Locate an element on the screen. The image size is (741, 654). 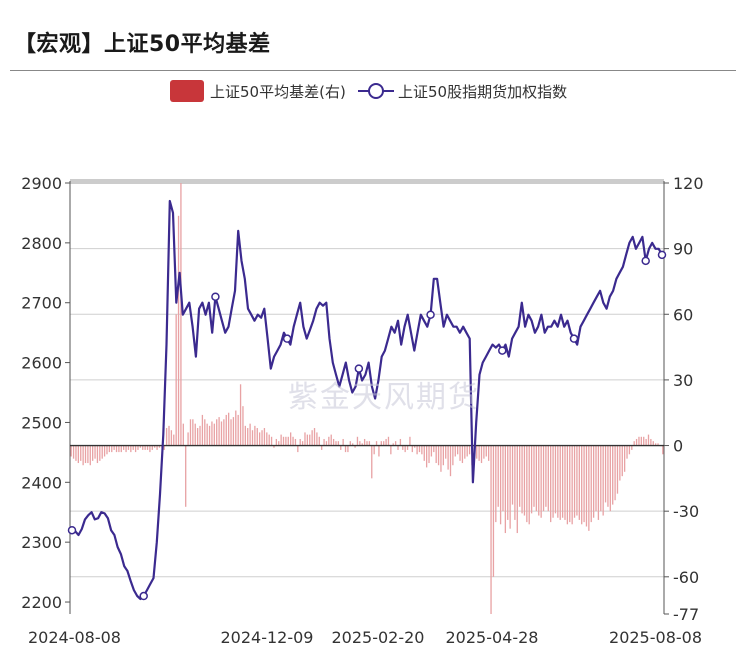
left-tick-label: 2700 is located at coordinates (41, 303).